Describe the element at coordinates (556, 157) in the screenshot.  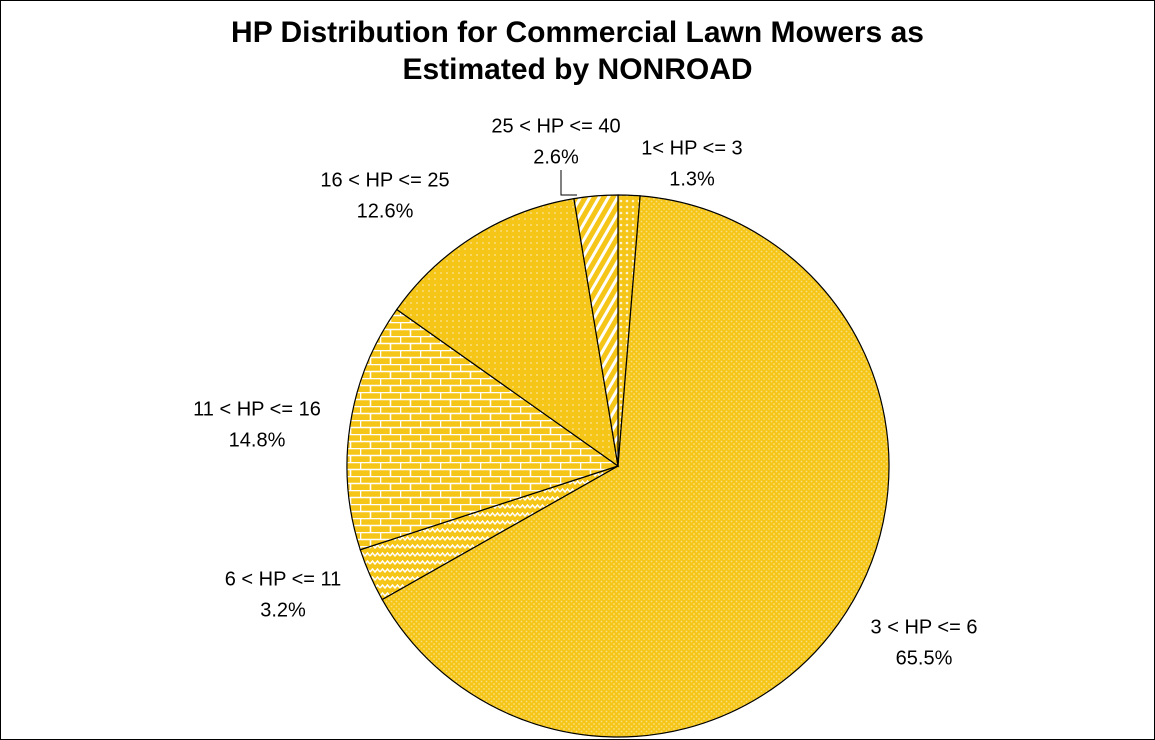
I see `slice-value-label: 2.6%` at that location.